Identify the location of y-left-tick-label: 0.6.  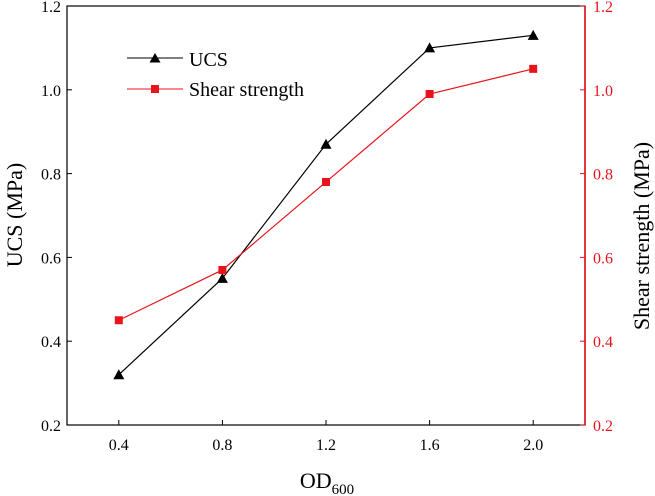
(51, 258).